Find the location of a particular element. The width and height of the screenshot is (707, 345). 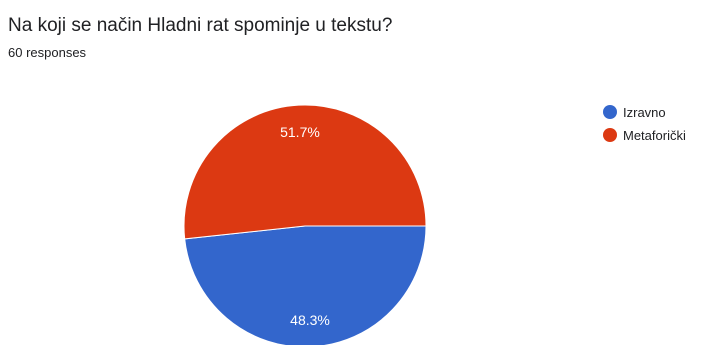

legend-label-izravno: Izravno is located at coordinates (644, 112).